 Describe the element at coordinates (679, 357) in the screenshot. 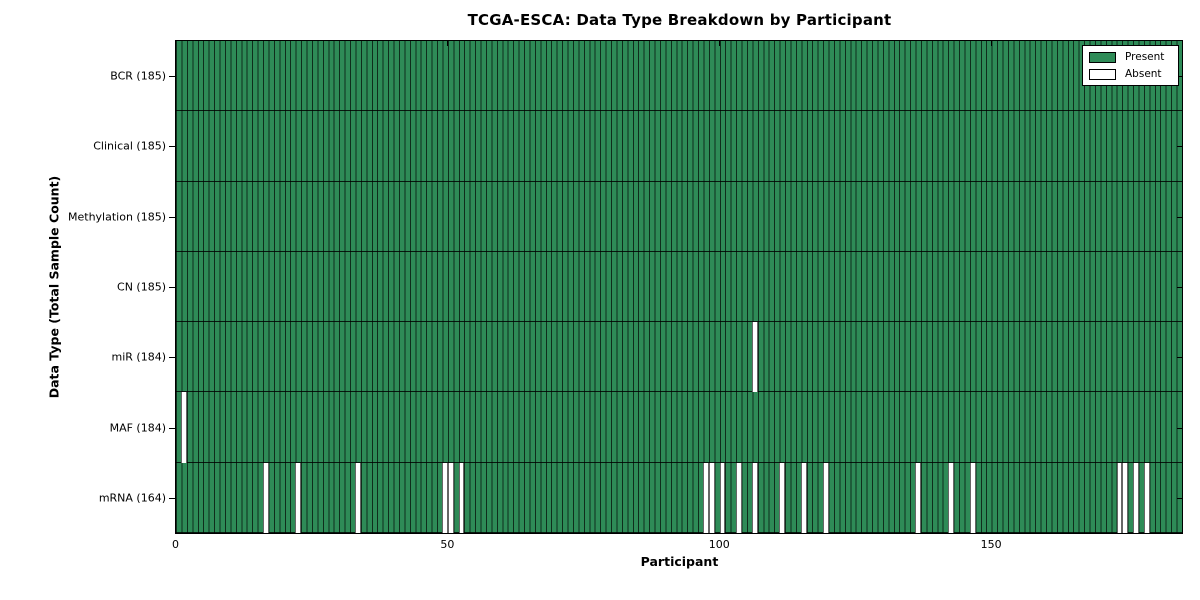

I see `row-miR` at that location.